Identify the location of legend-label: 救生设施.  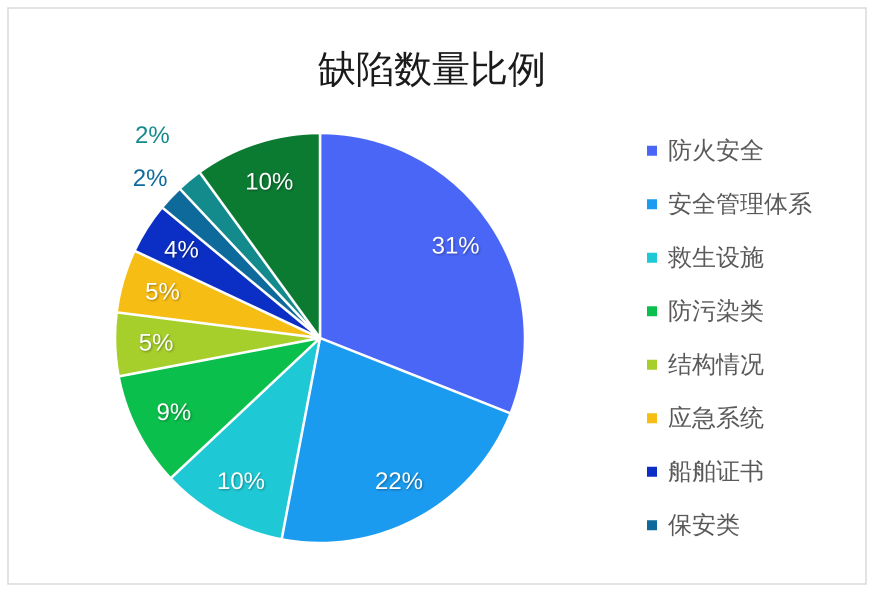
(715, 258).